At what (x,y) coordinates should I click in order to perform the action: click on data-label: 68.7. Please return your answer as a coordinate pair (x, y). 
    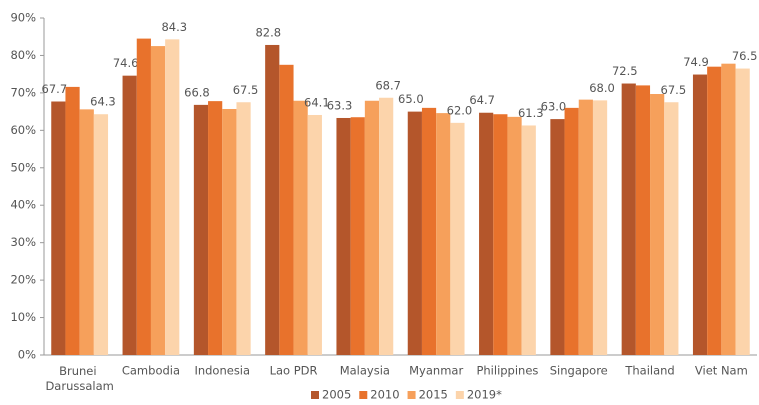
    Looking at the image, I should click on (388, 85).